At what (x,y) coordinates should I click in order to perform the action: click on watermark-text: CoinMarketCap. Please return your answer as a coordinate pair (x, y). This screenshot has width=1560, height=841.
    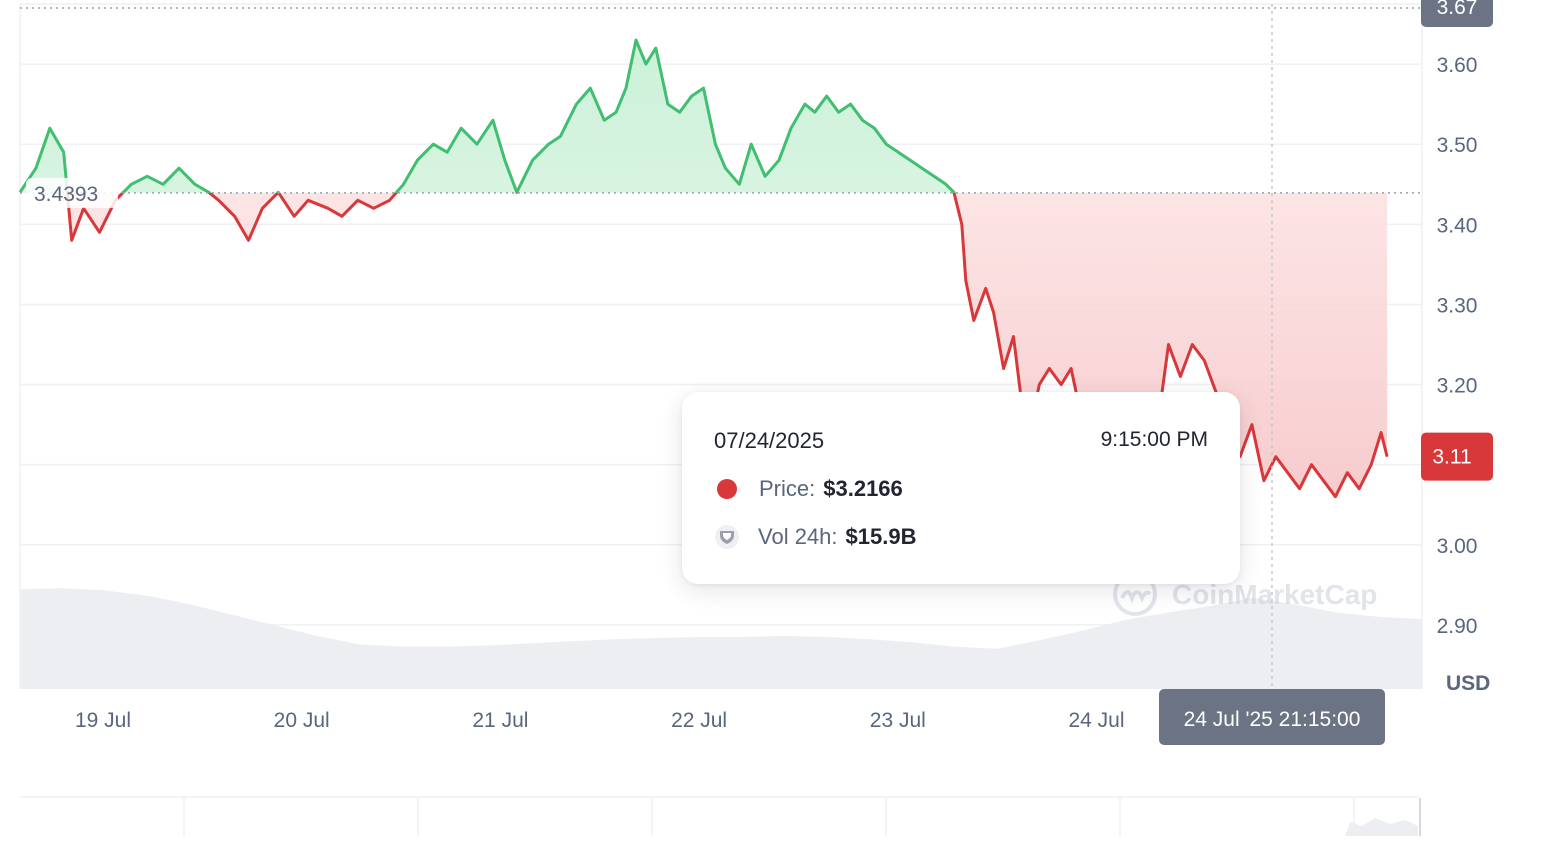
    Looking at the image, I should click on (1274, 594).